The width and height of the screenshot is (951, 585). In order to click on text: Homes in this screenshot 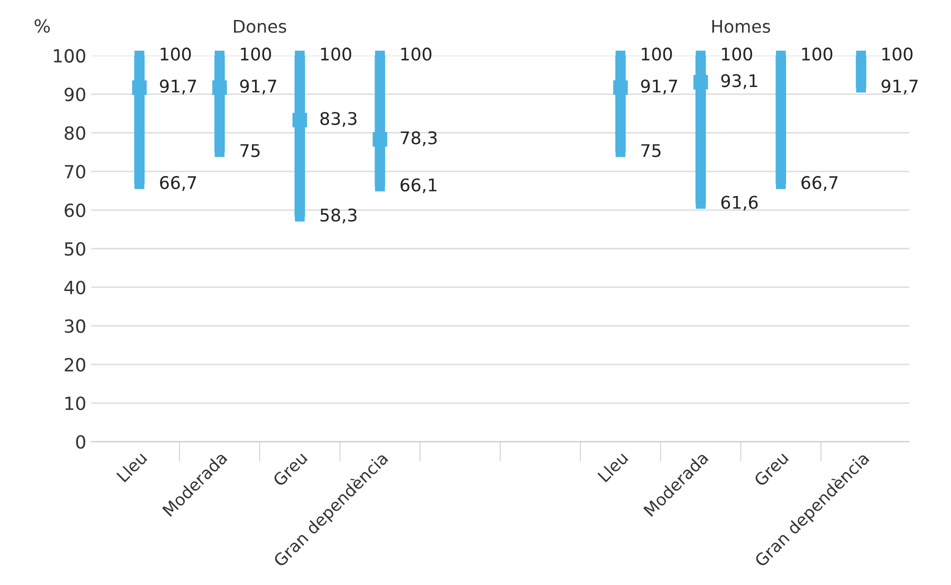, I will do `click(741, 26)`.